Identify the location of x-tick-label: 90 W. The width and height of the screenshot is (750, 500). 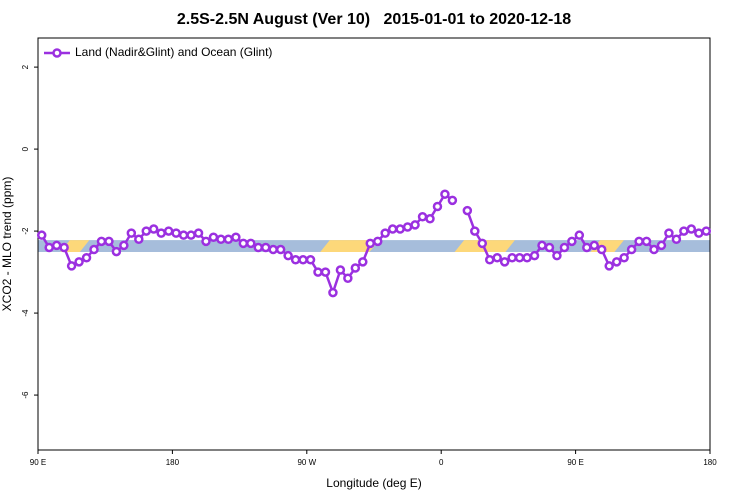
(306, 462).